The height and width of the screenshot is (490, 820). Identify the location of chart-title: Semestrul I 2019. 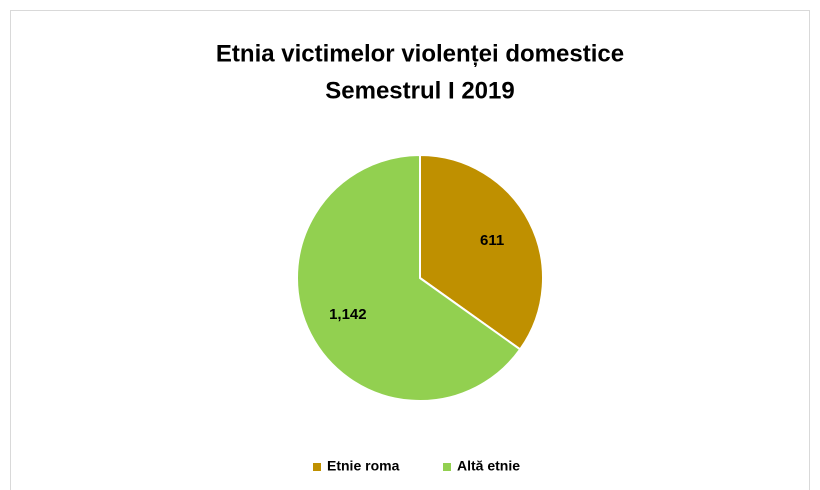
(419, 90).